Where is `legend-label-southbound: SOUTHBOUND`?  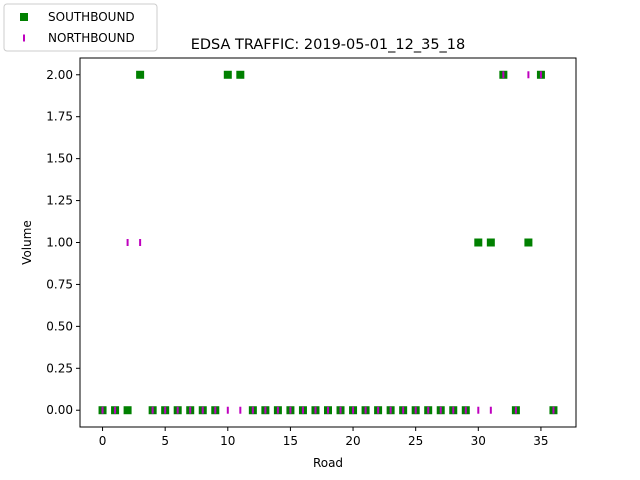 legend-label-southbound: SOUTHBOUND is located at coordinates (91, 17).